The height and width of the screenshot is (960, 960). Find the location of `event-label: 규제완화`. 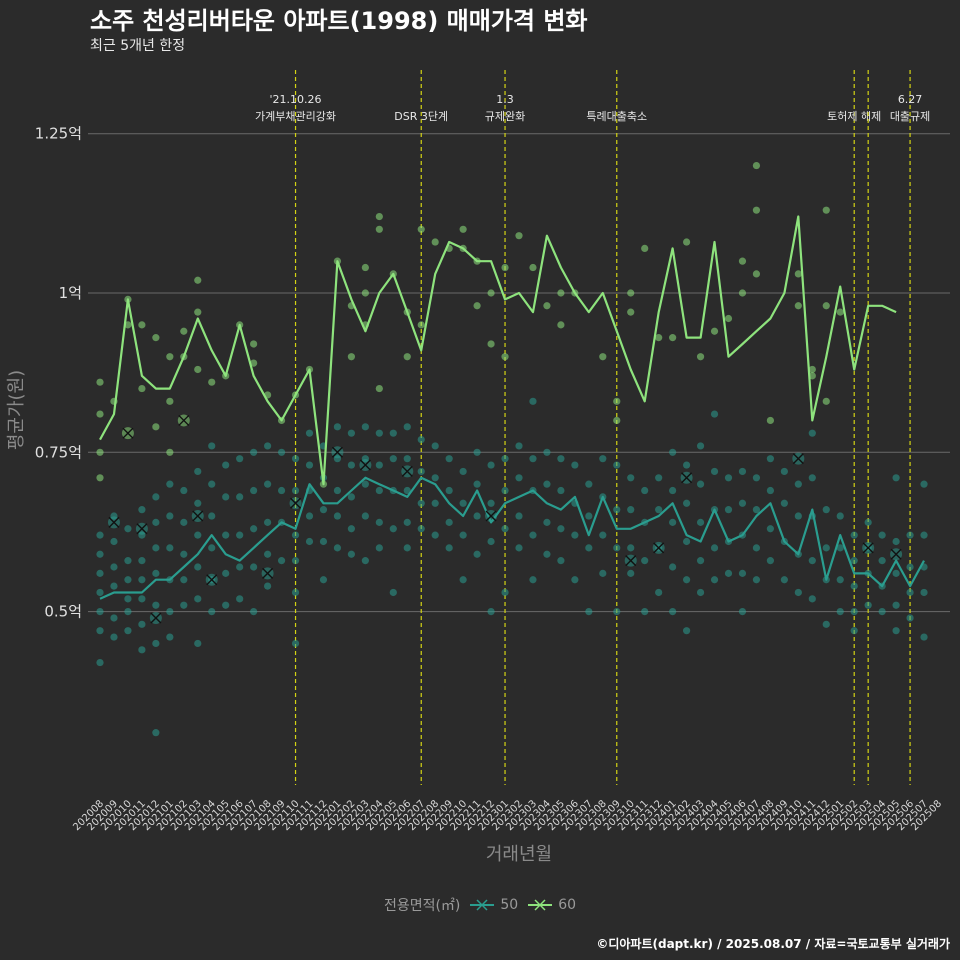

event-label: 규제완화 is located at coordinates (505, 116).